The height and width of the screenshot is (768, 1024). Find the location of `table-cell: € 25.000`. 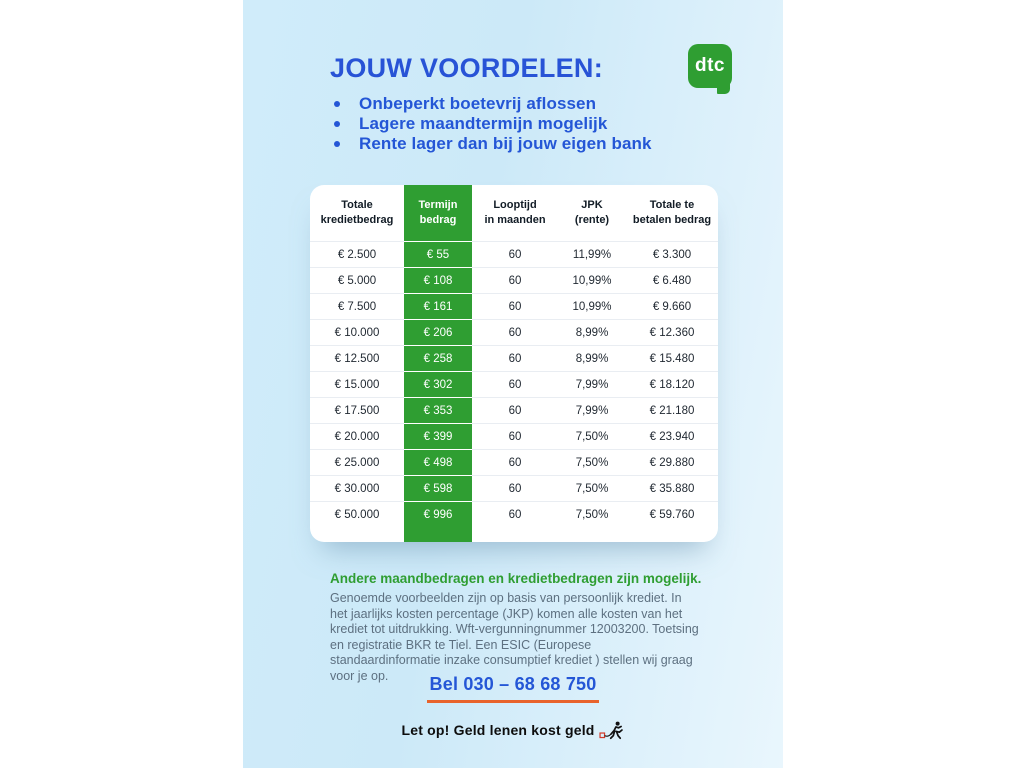

table-cell: € 25.000 is located at coordinates (357, 462).